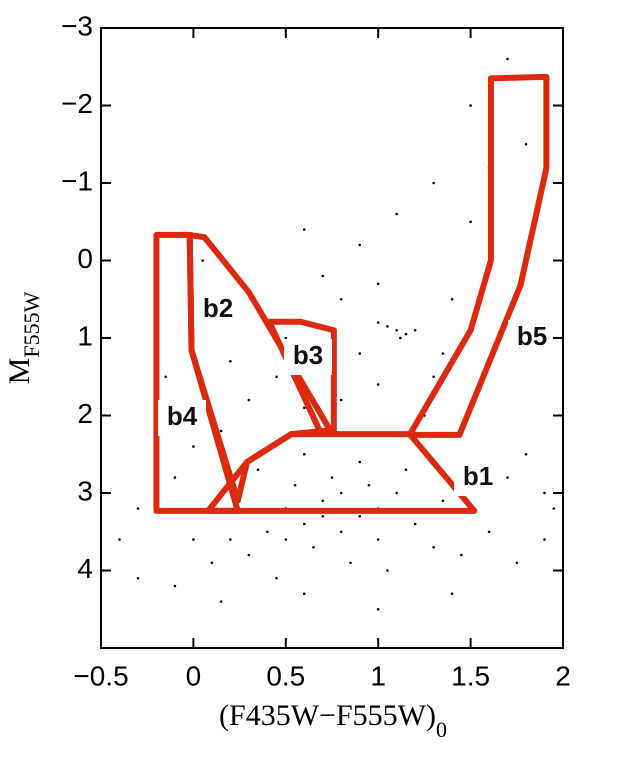  What do you see at coordinates (470, 675) in the screenshot?
I see `x-tick-label: 1.5` at bounding box center [470, 675].